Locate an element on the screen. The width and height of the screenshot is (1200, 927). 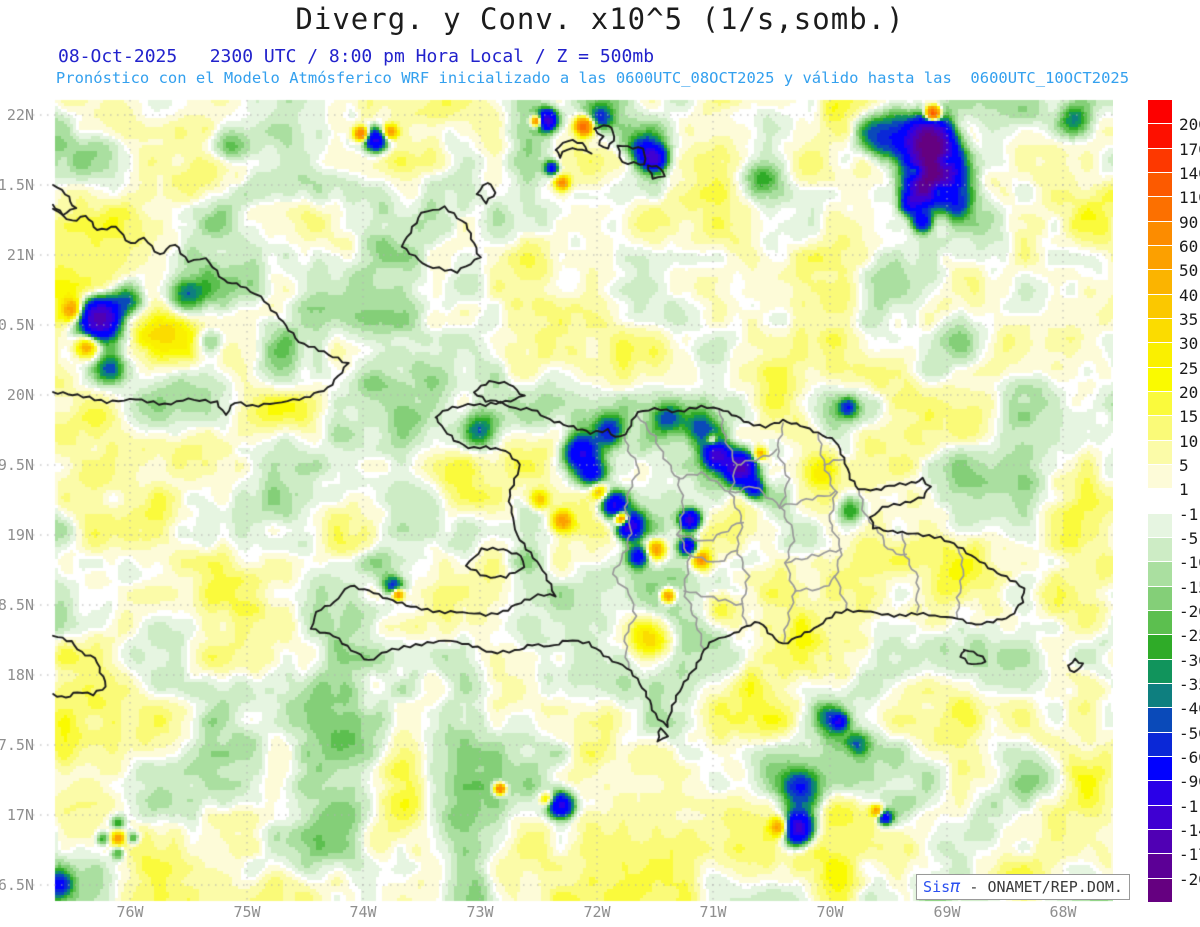
colorbar-tick-label: -200 is located at coordinates (1189, 879).